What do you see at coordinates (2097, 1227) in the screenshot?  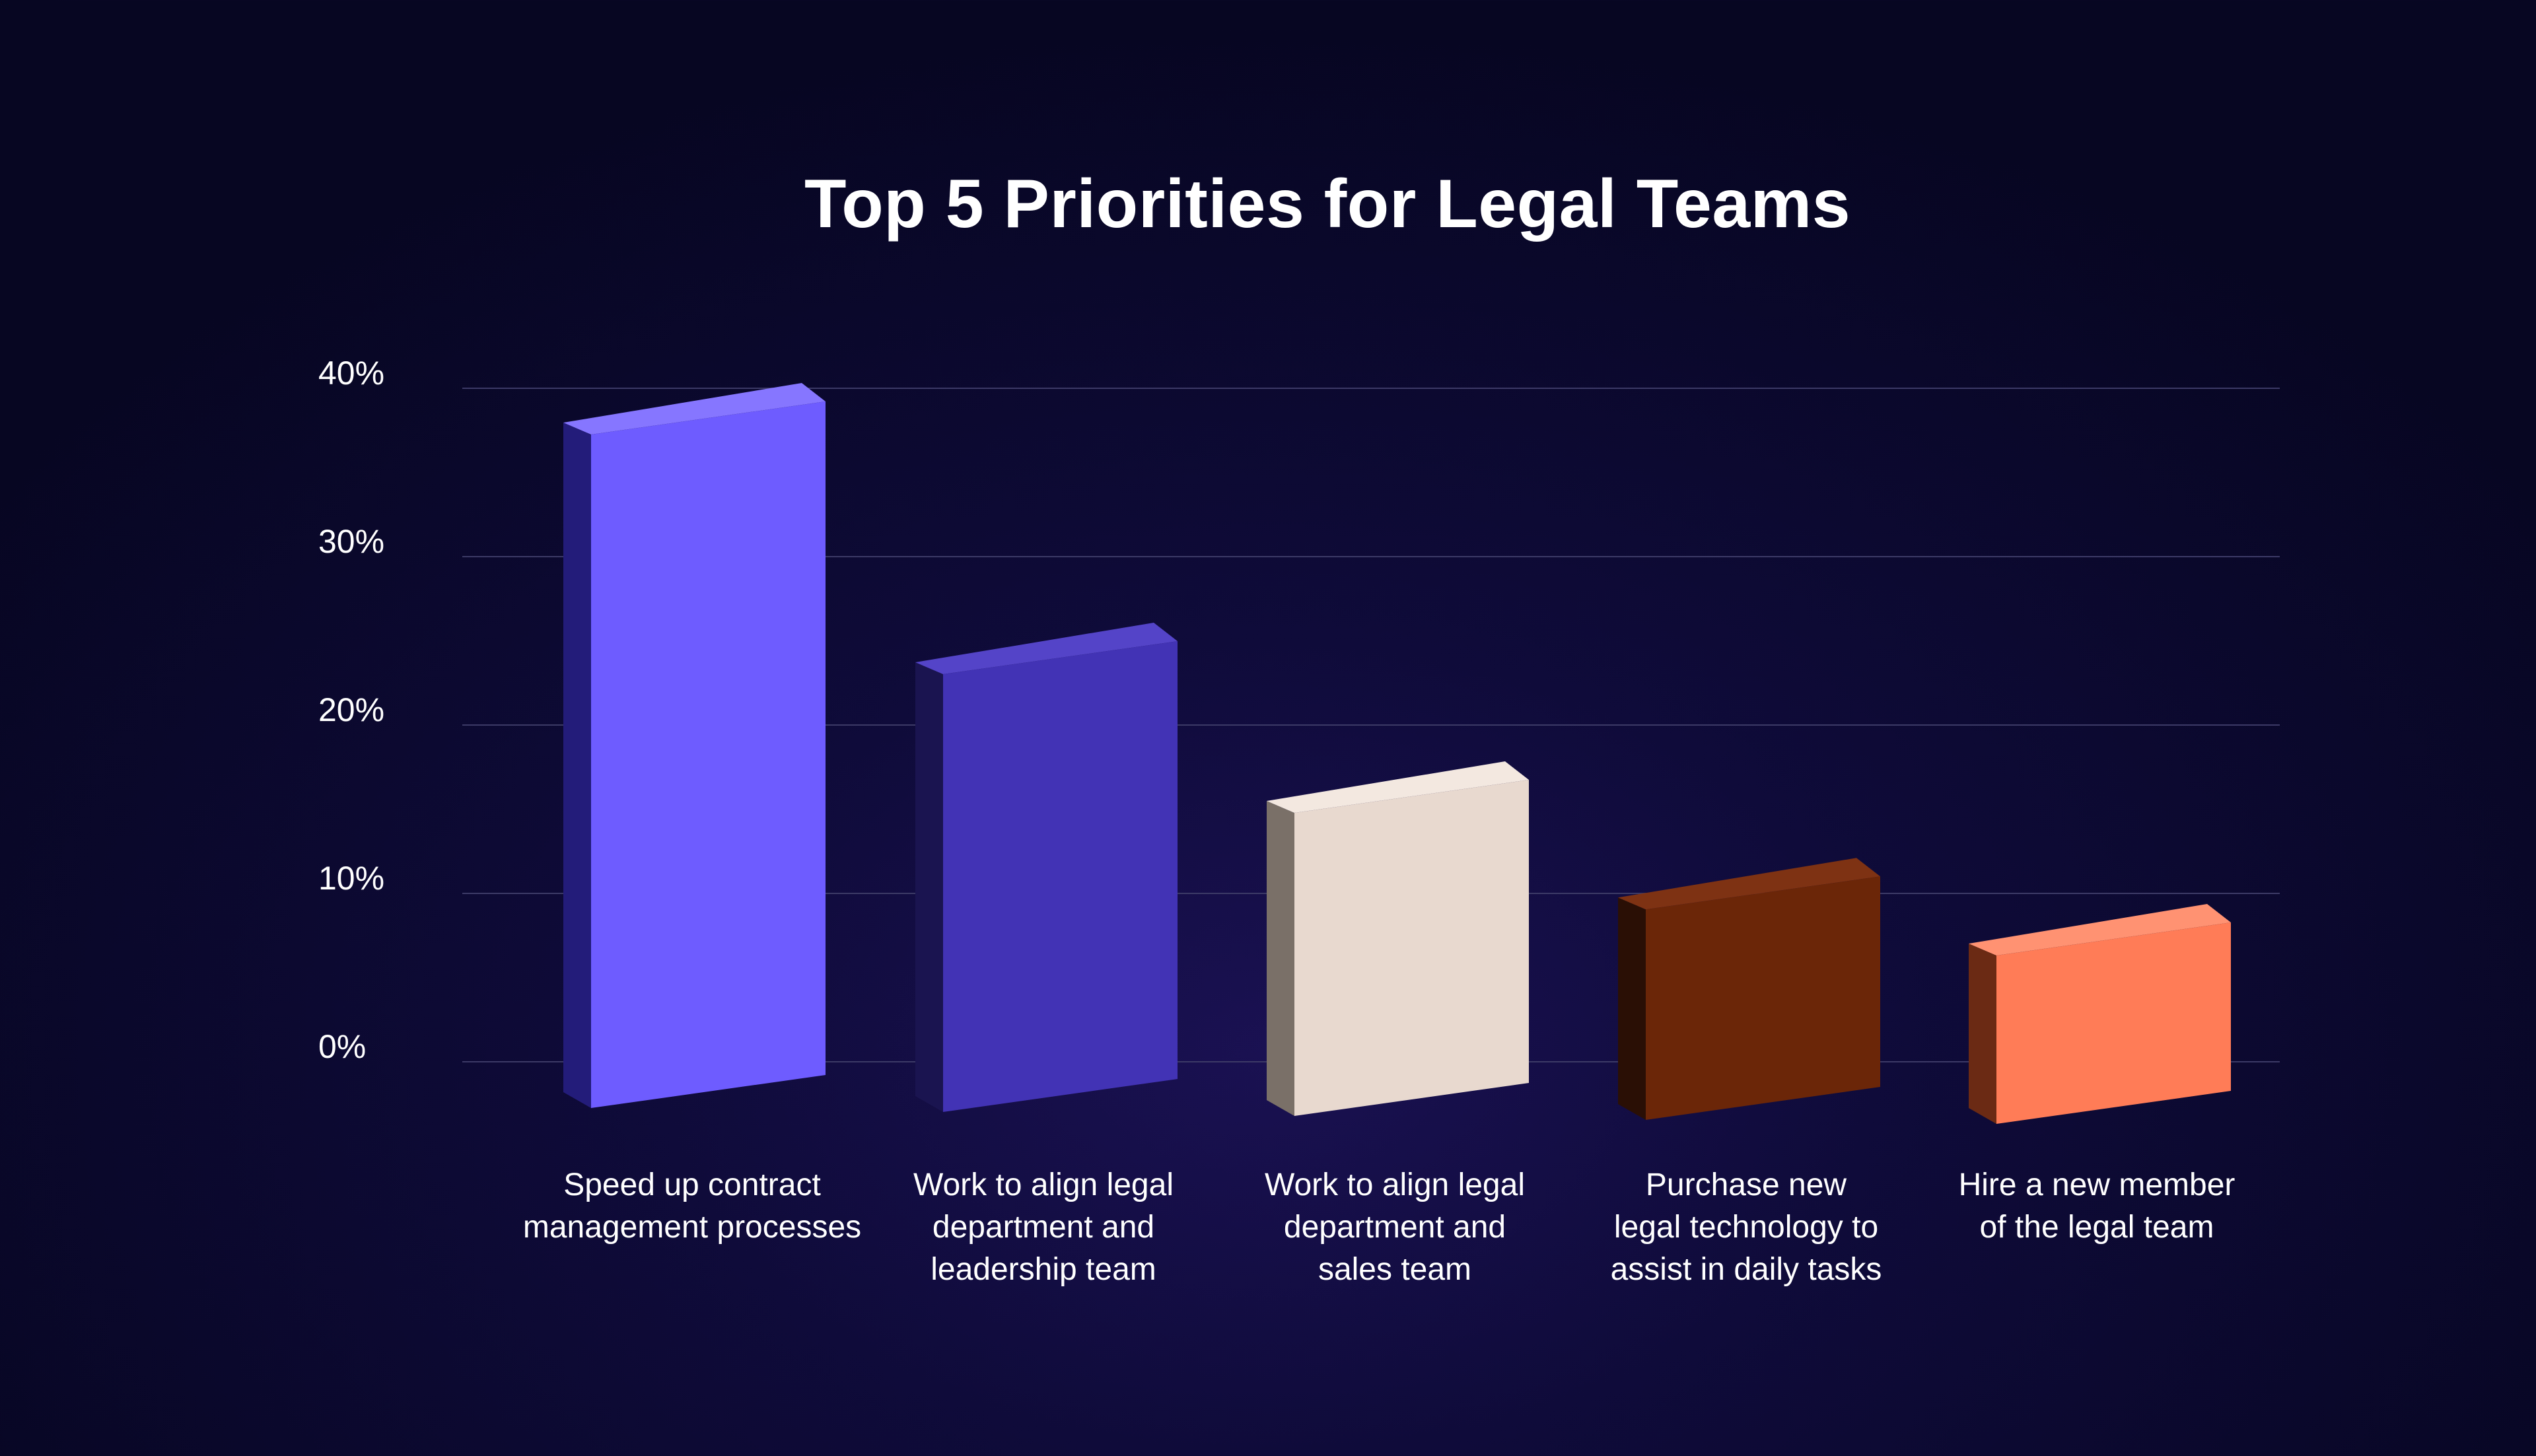 I see `category-label-line: of the legal team` at bounding box center [2097, 1227].